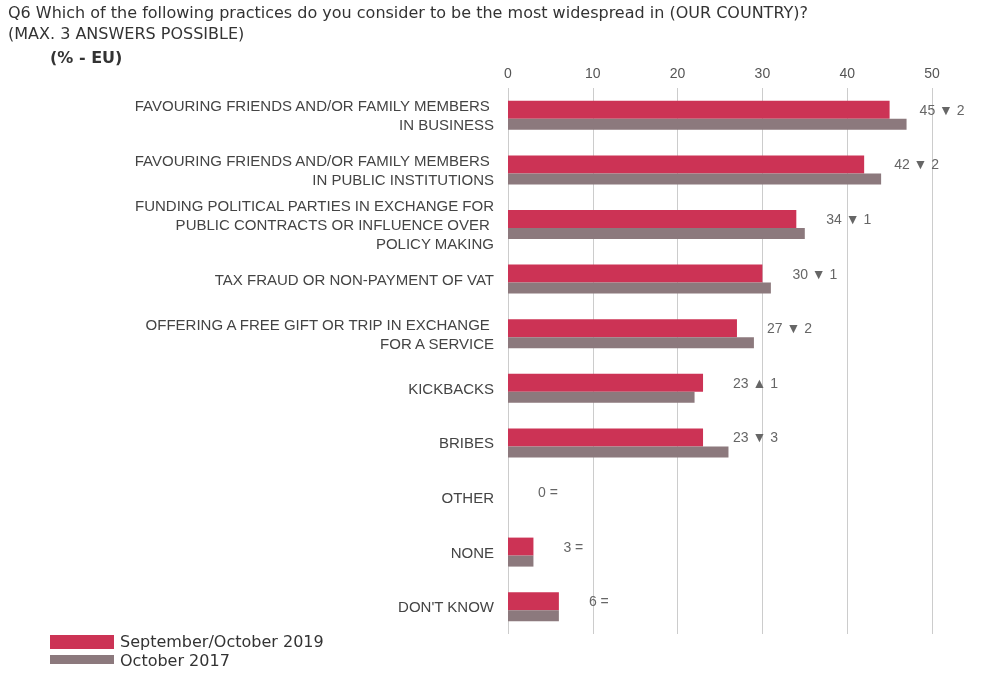  Describe the element at coordinates (573, 546) in the screenshot. I see `data-label: 3 =` at that location.